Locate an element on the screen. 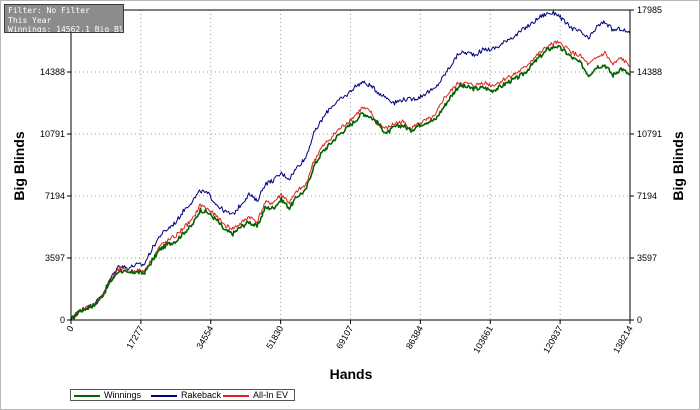 The width and height of the screenshot is (700, 410). x-tick-label: 120937 is located at coordinates (553, 339).